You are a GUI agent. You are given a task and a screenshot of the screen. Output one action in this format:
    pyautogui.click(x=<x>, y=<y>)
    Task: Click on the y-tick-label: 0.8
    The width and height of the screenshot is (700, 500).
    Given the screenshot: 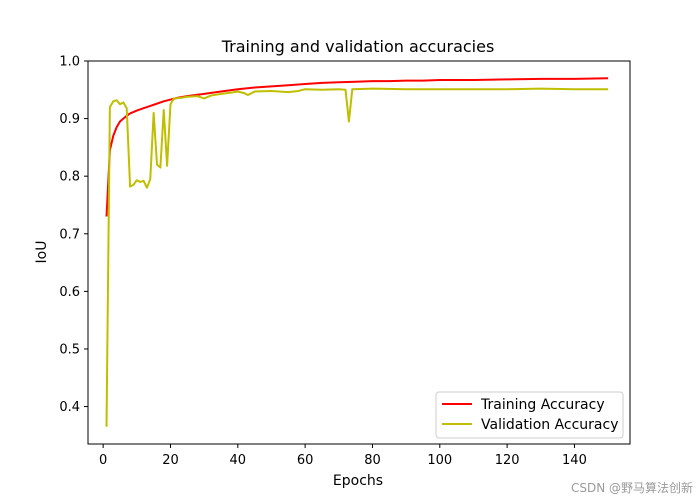 What is the action you would take?
    pyautogui.click(x=69, y=177)
    